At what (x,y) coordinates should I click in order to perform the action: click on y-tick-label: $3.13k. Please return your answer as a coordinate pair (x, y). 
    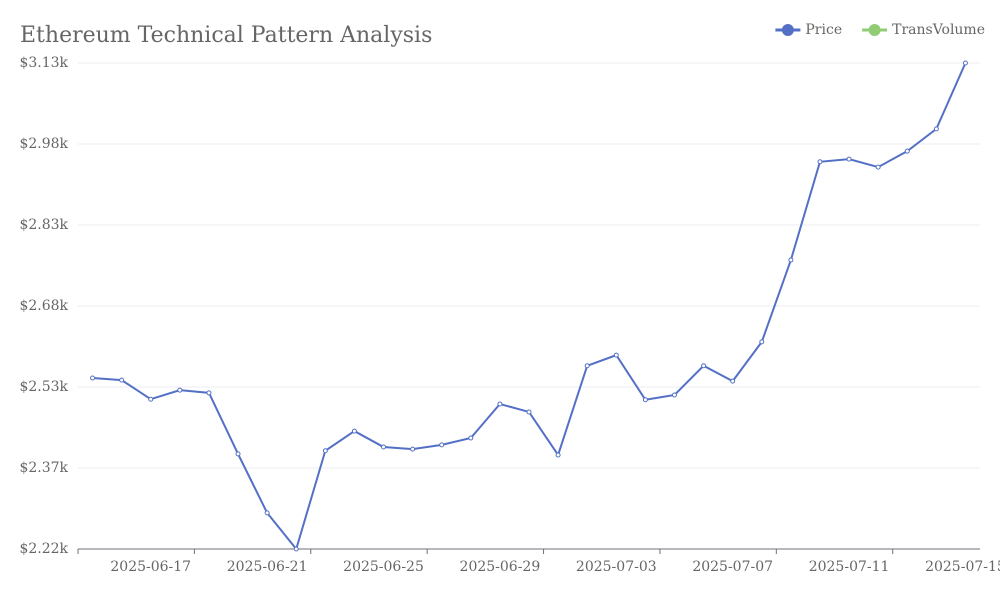
    Looking at the image, I should click on (43, 63).